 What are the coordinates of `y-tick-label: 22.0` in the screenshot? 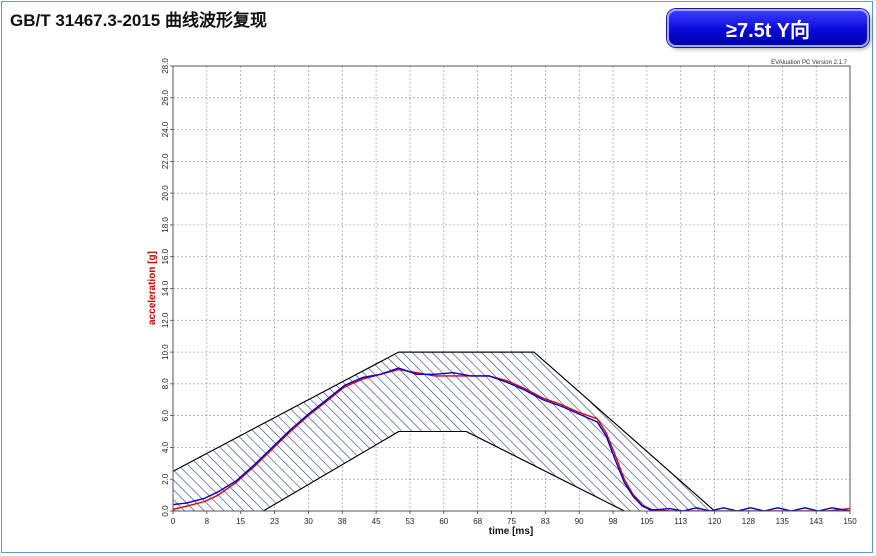 It's located at (165, 161).